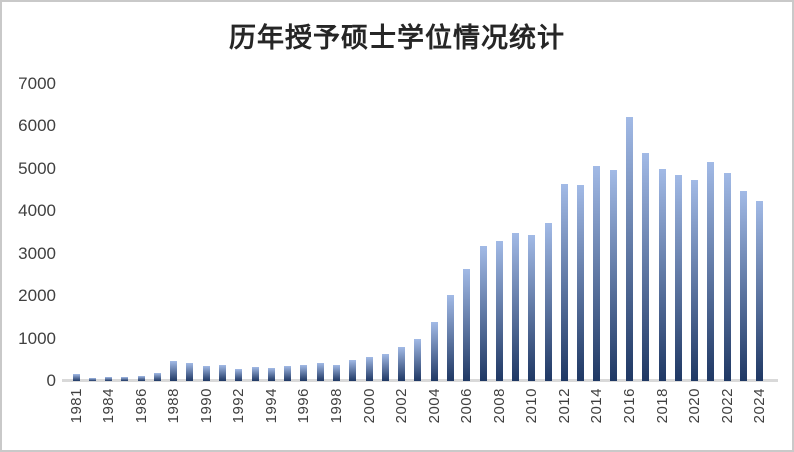  I want to click on x-tick-label: 1992, so click(239, 406).